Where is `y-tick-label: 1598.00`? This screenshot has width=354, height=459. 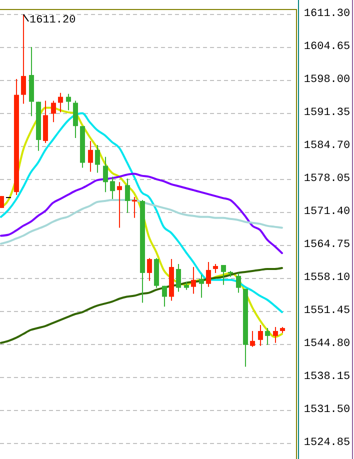
y-tick-label: 1598.00 is located at coordinates (327, 80).